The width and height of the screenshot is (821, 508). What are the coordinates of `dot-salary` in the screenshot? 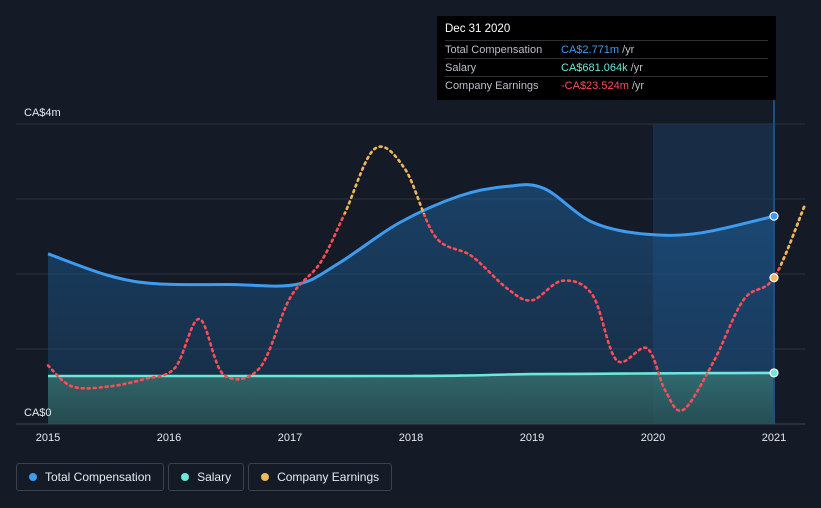 It's located at (774, 373).